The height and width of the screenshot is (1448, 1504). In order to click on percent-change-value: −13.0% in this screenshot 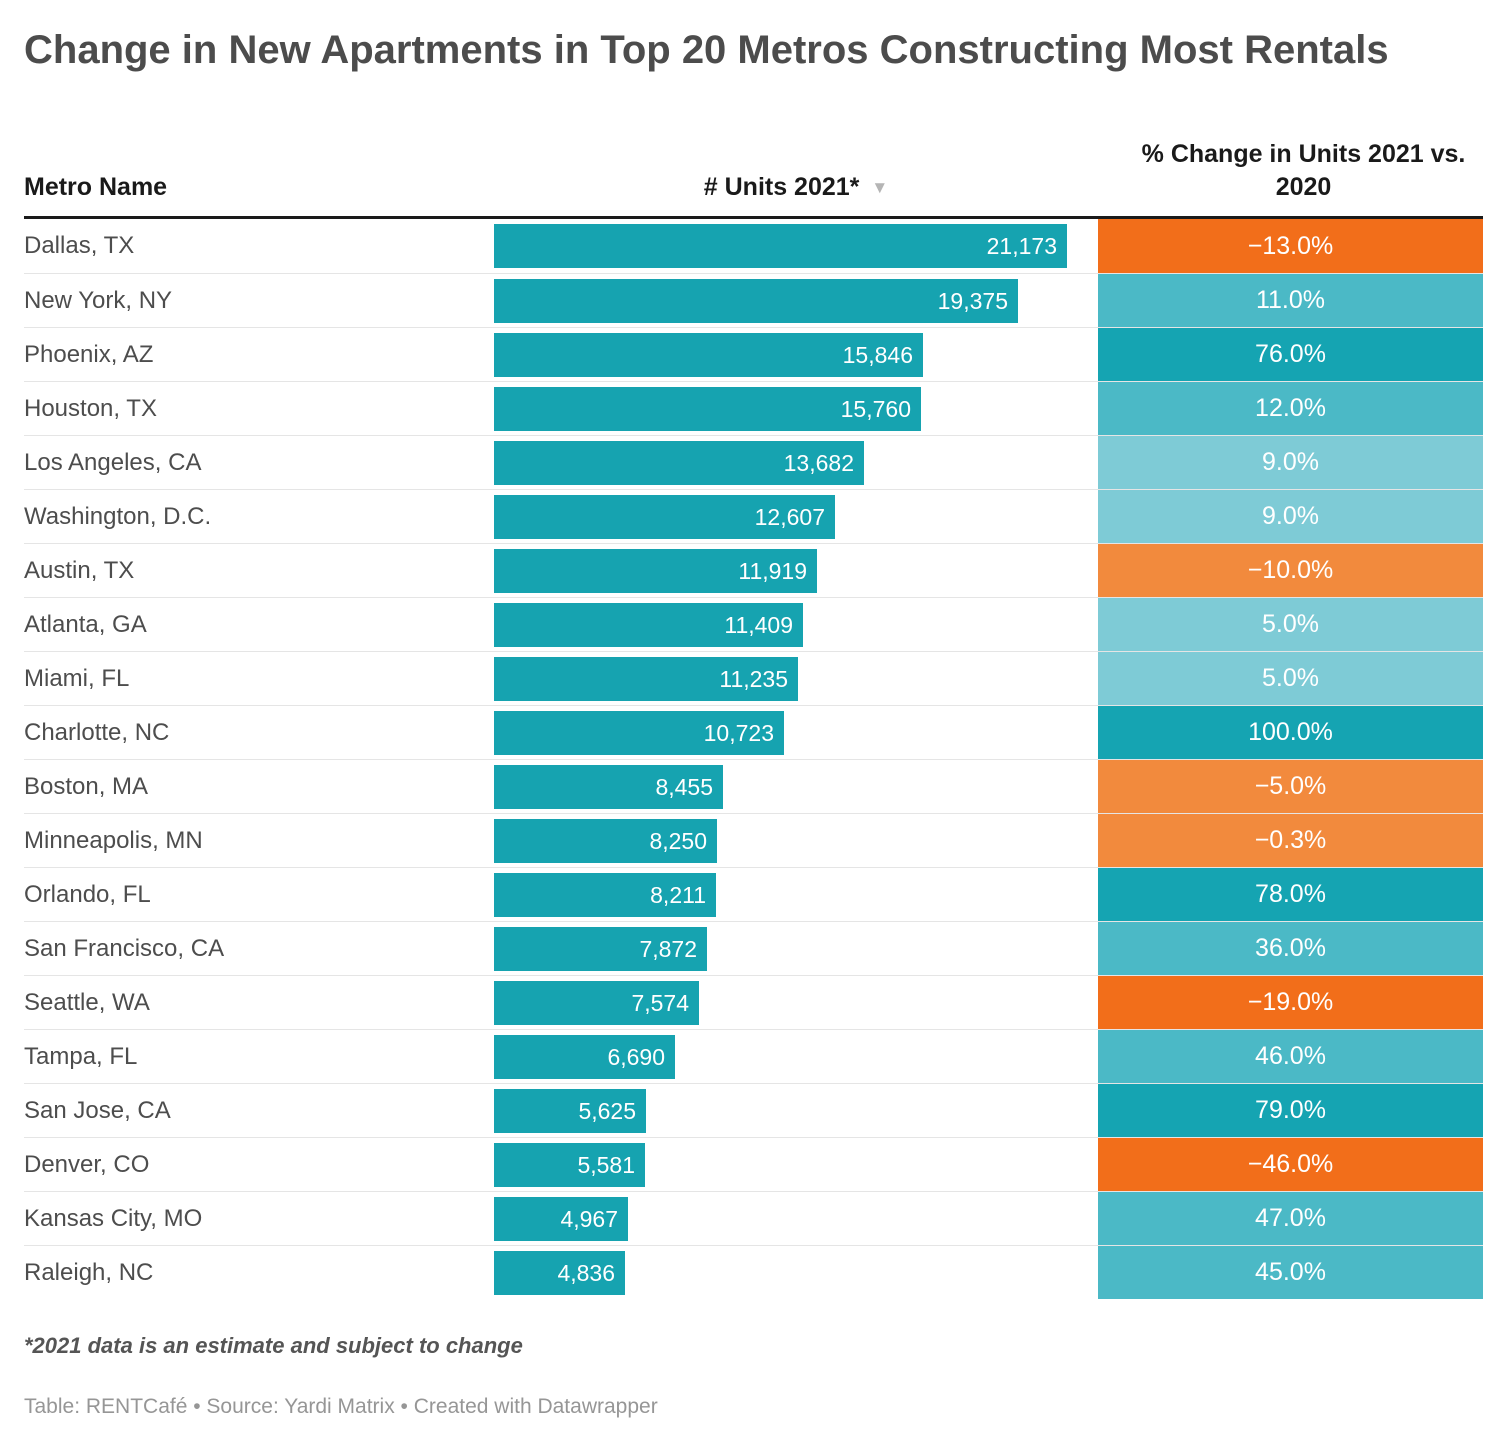, I will do `click(1290, 245)`.